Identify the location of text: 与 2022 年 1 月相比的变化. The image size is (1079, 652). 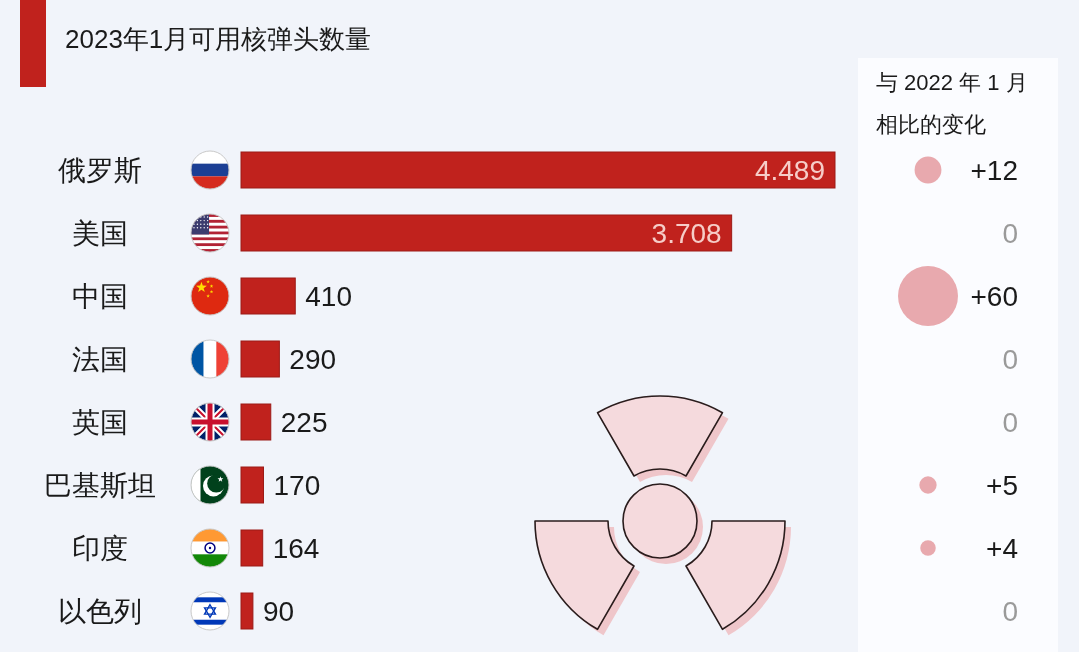
(952, 103).